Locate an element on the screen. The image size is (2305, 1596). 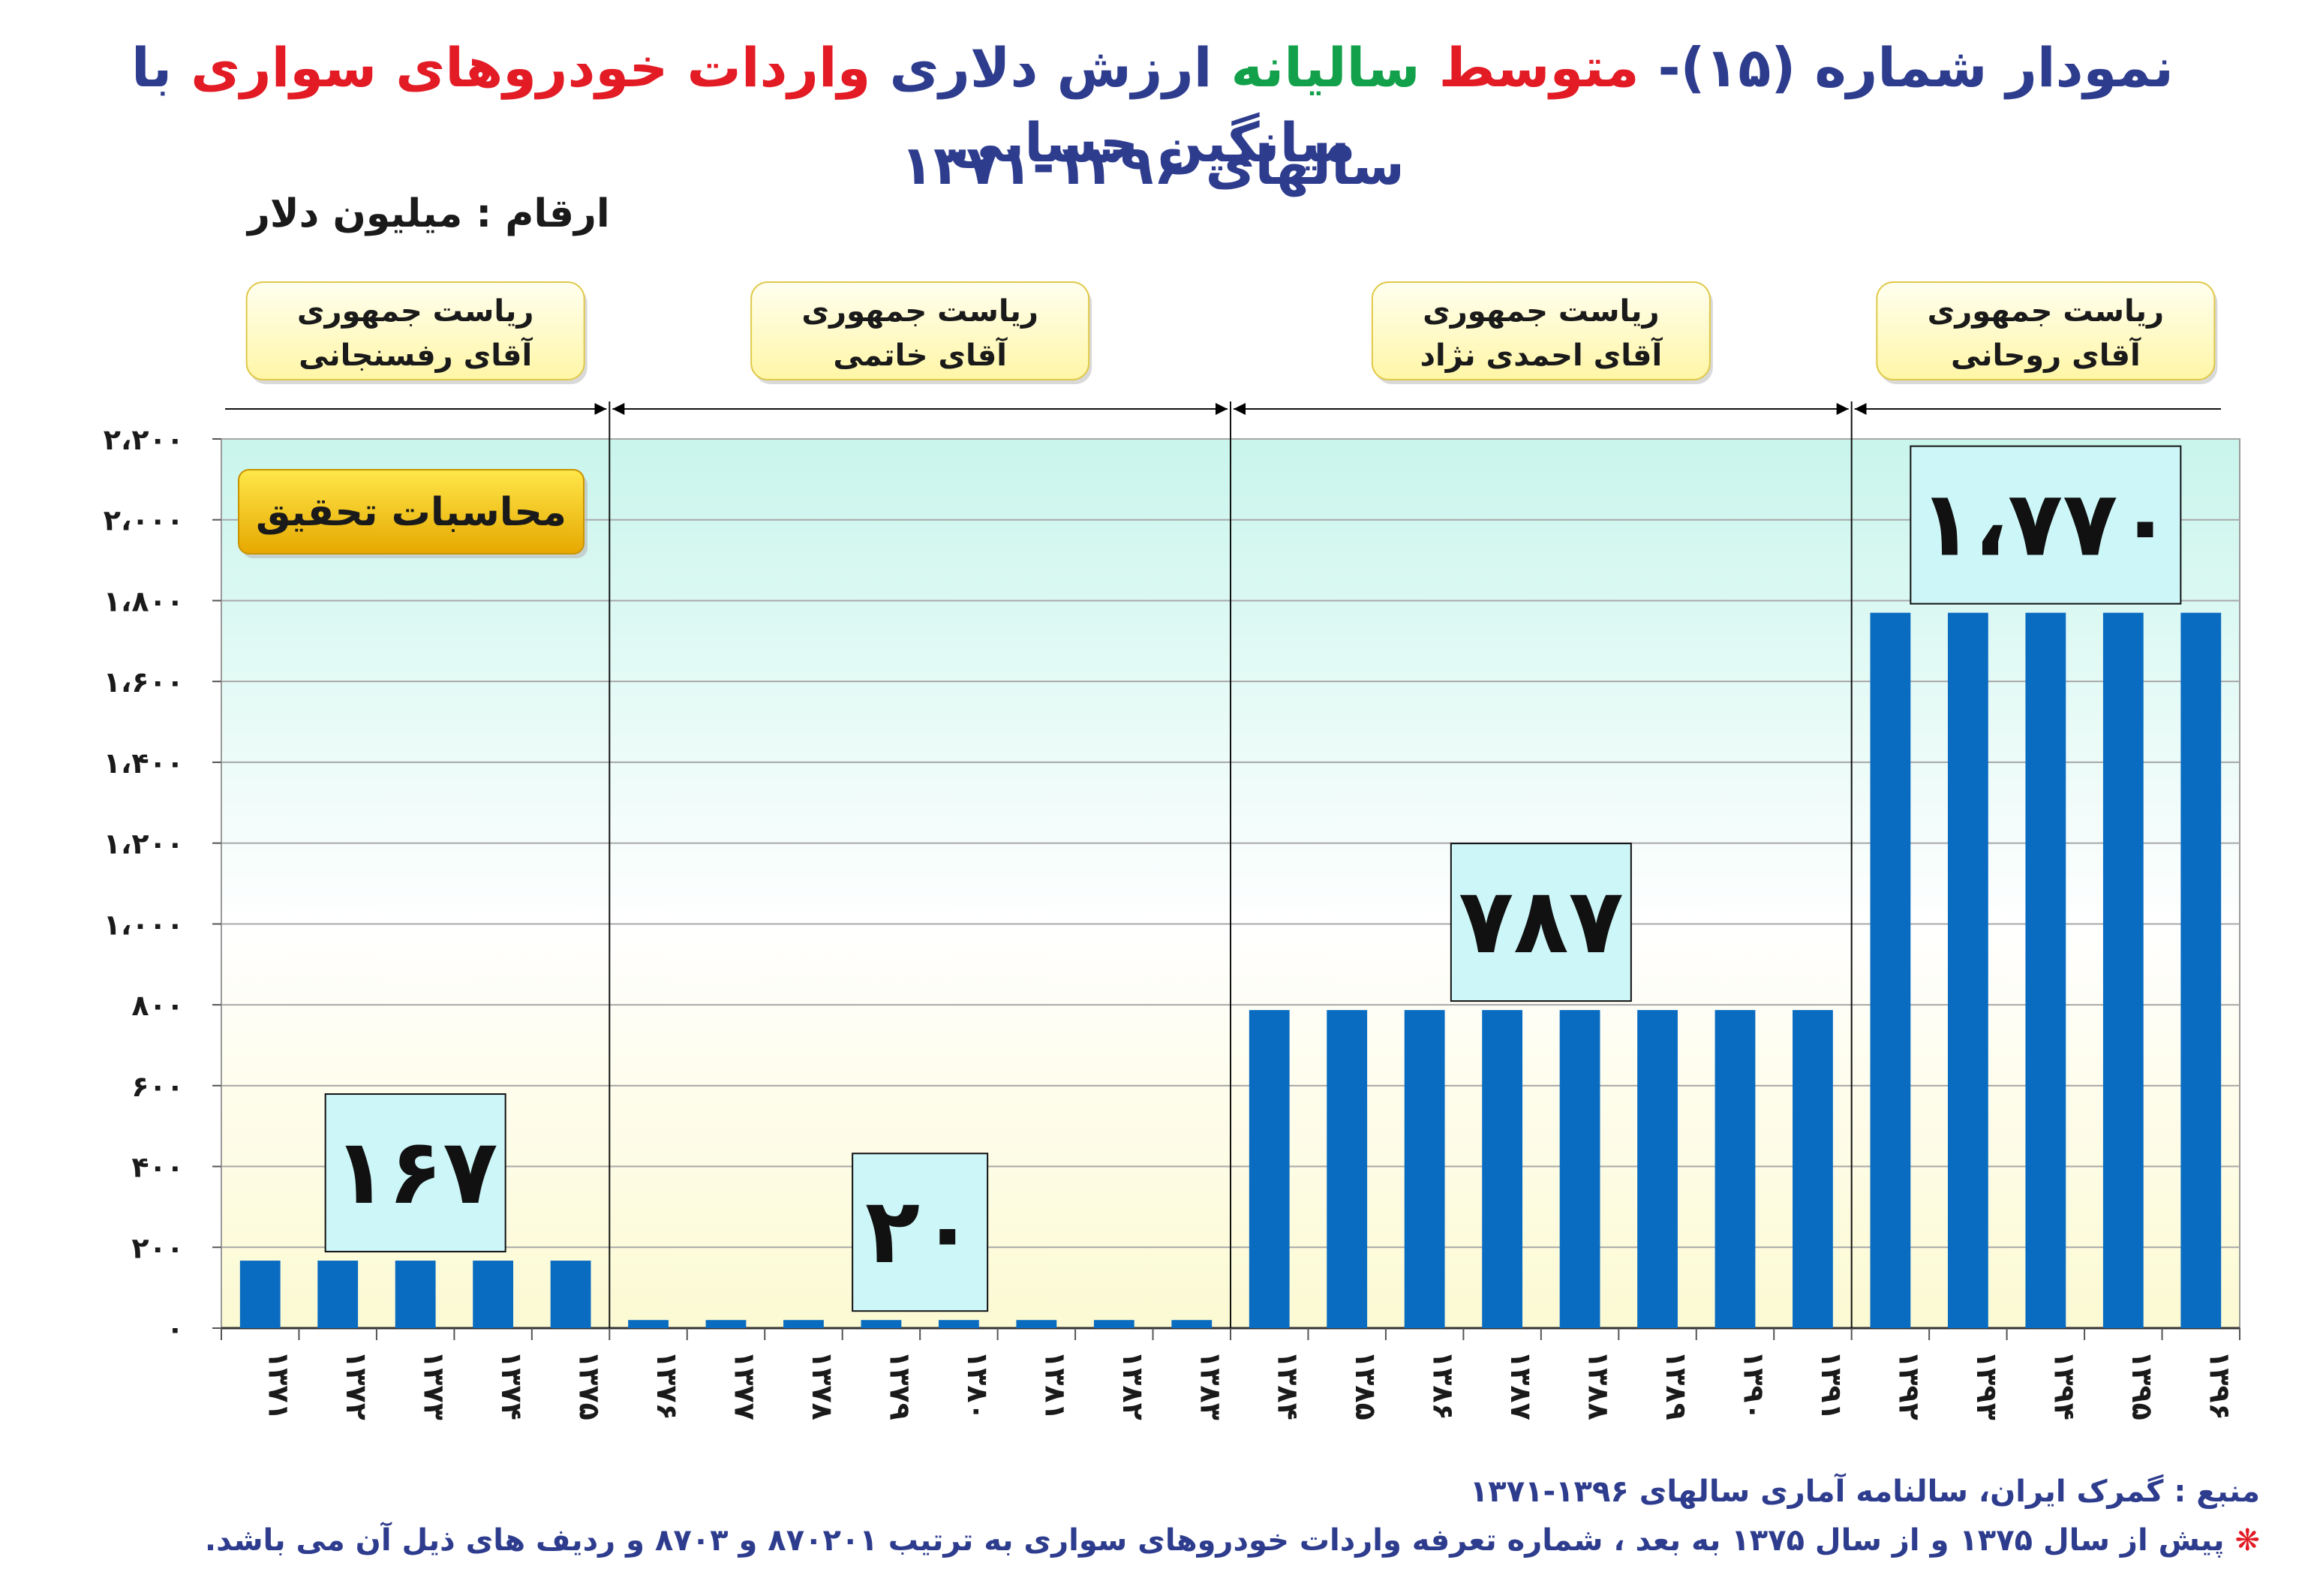
x-tick-label: ۱۳۹۳ is located at coordinates (1987, 1385).